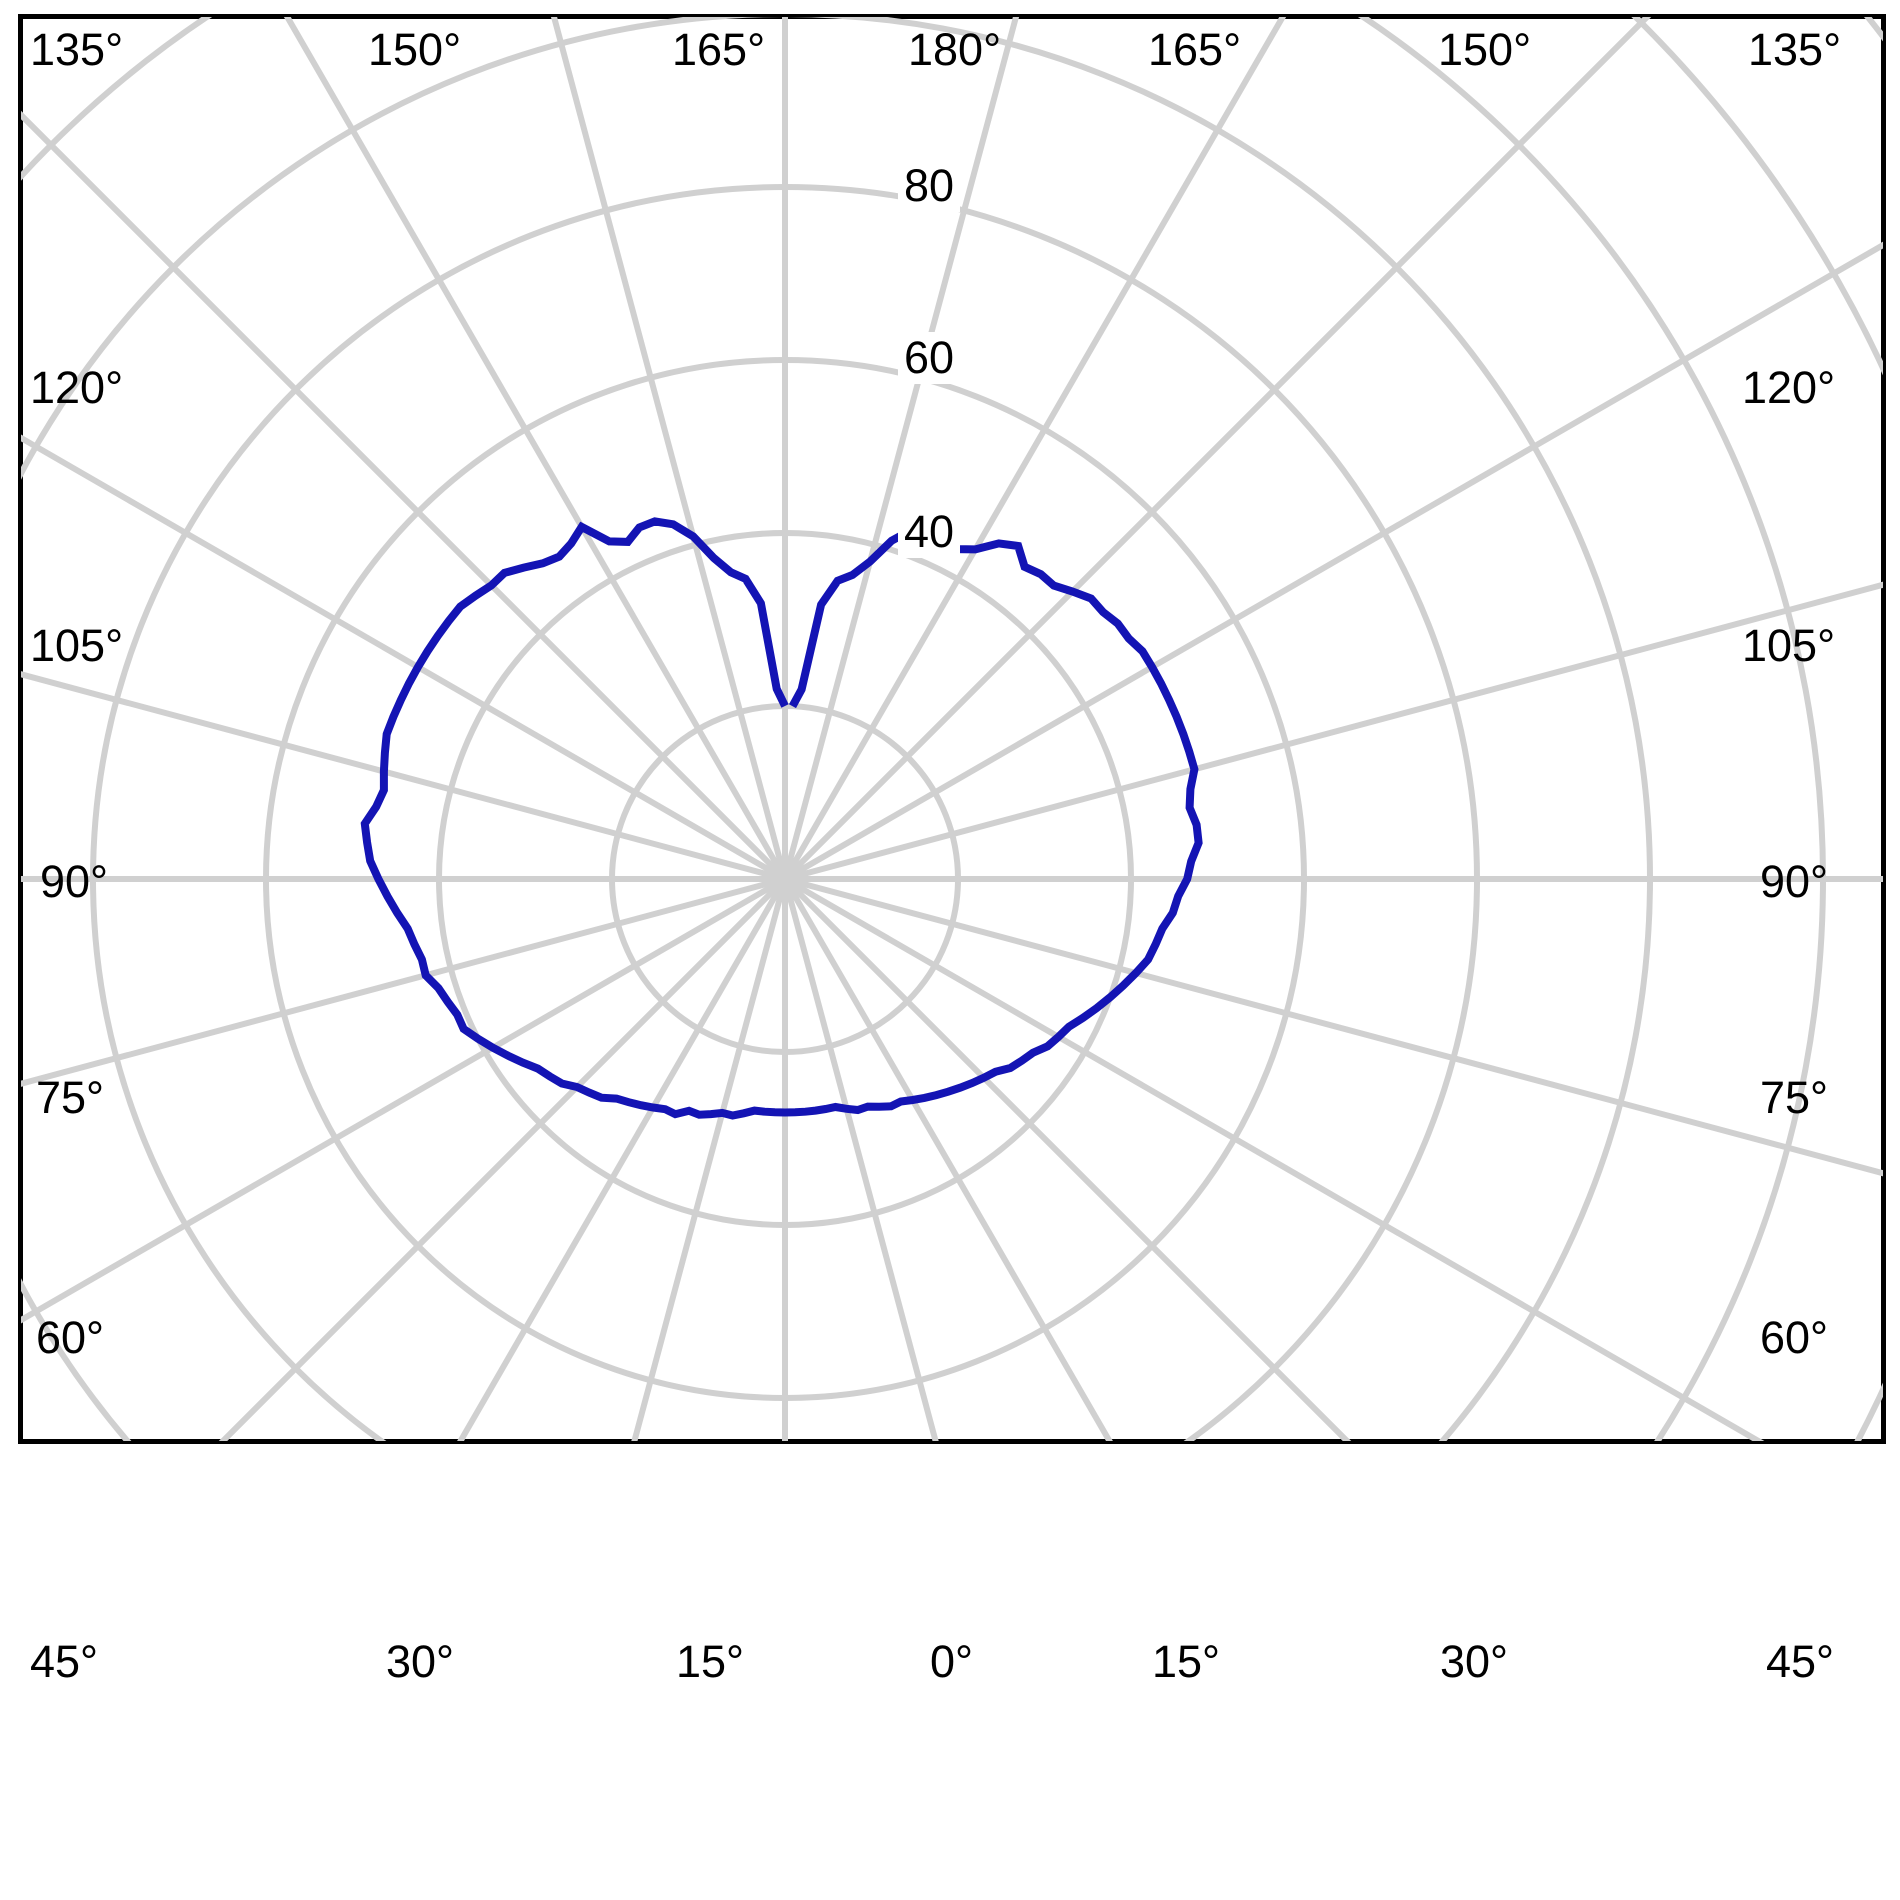 The height and width of the screenshot is (1900, 1900). What do you see at coordinates (420, 1661) in the screenshot?
I see `angle-label-bottom-30-left: 30°` at bounding box center [420, 1661].